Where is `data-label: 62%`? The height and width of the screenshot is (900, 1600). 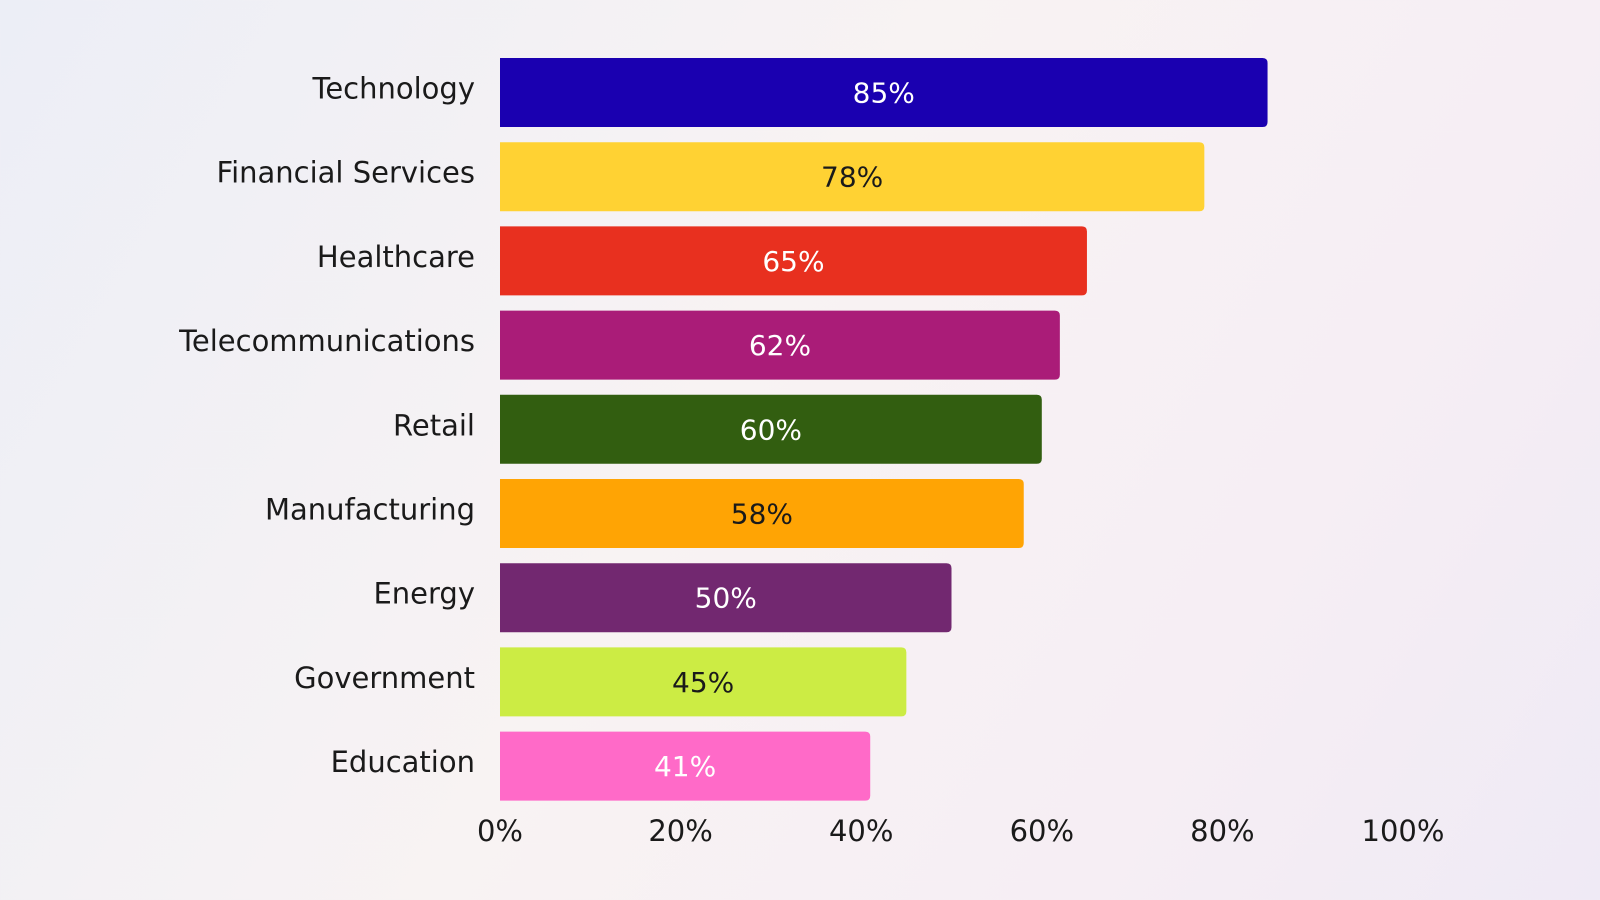
data-label: 62% is located at coordinates (780, 345).